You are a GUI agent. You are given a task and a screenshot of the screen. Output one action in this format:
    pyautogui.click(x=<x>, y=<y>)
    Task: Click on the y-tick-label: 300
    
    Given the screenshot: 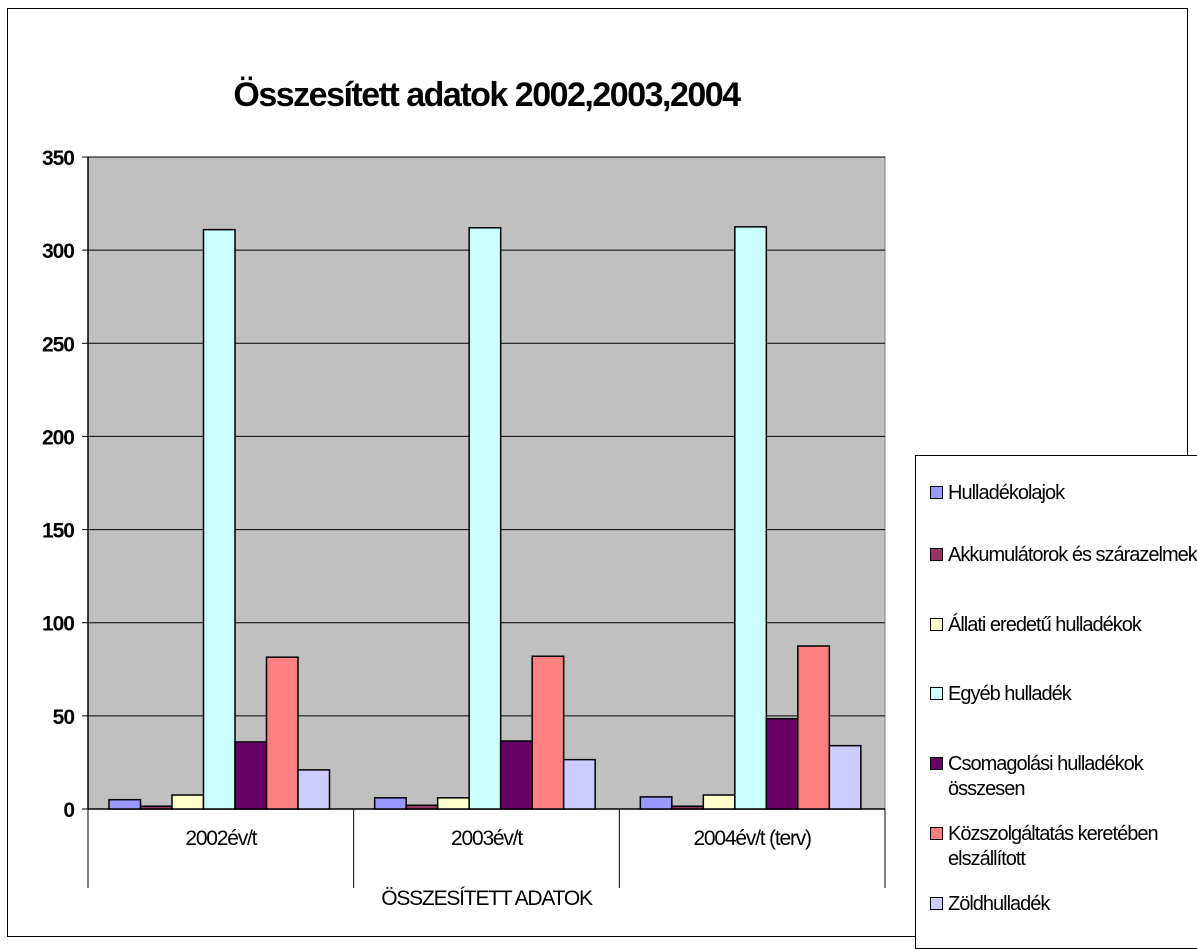 What is the action you would take?
    pyautogui.click(x=58, y=251)
    